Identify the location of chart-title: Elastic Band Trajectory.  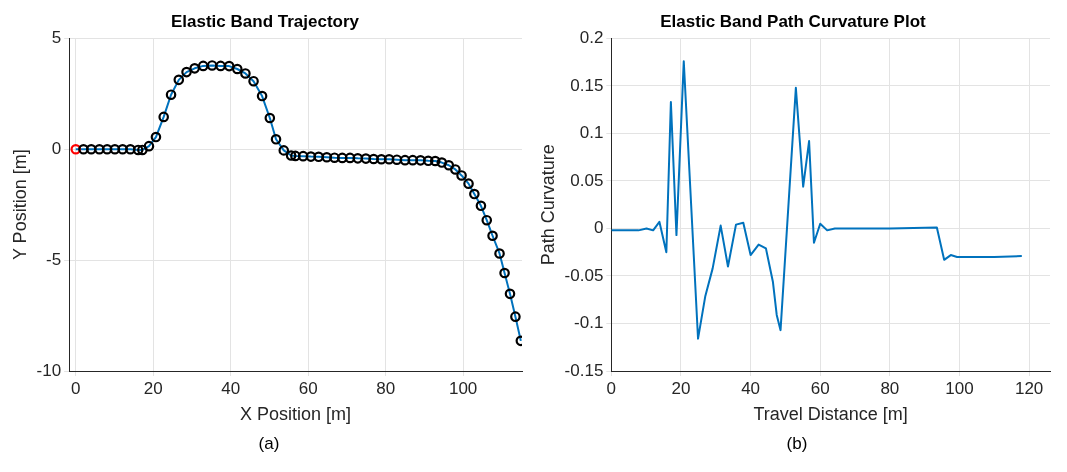
(265, 21).